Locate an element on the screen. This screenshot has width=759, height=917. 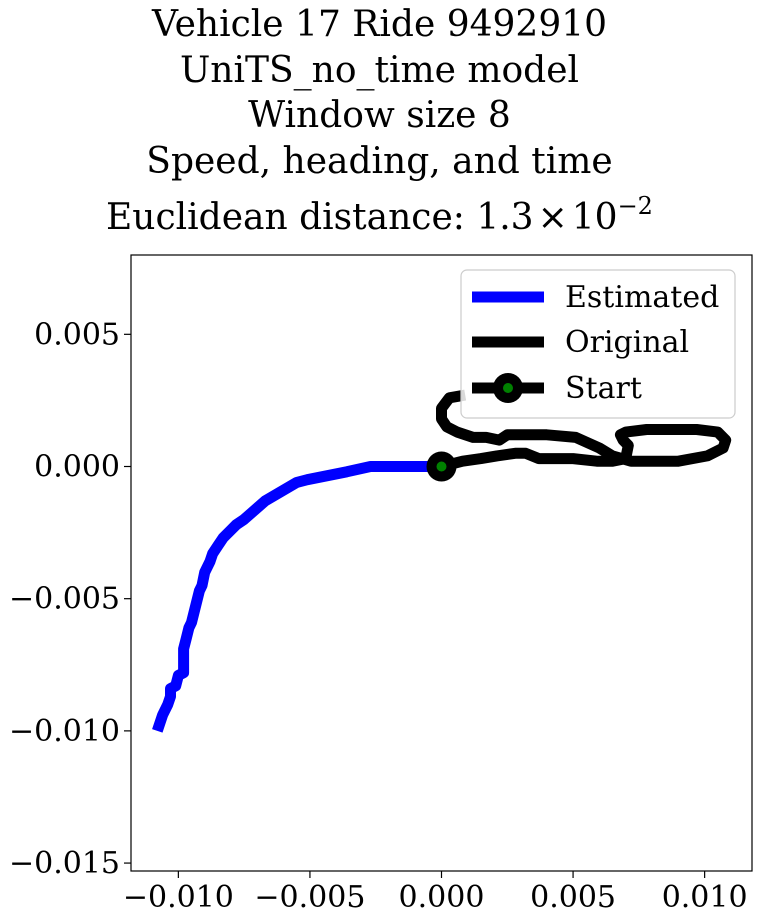
y-tick-label: −0.005 is located at coordinates (64, 599).